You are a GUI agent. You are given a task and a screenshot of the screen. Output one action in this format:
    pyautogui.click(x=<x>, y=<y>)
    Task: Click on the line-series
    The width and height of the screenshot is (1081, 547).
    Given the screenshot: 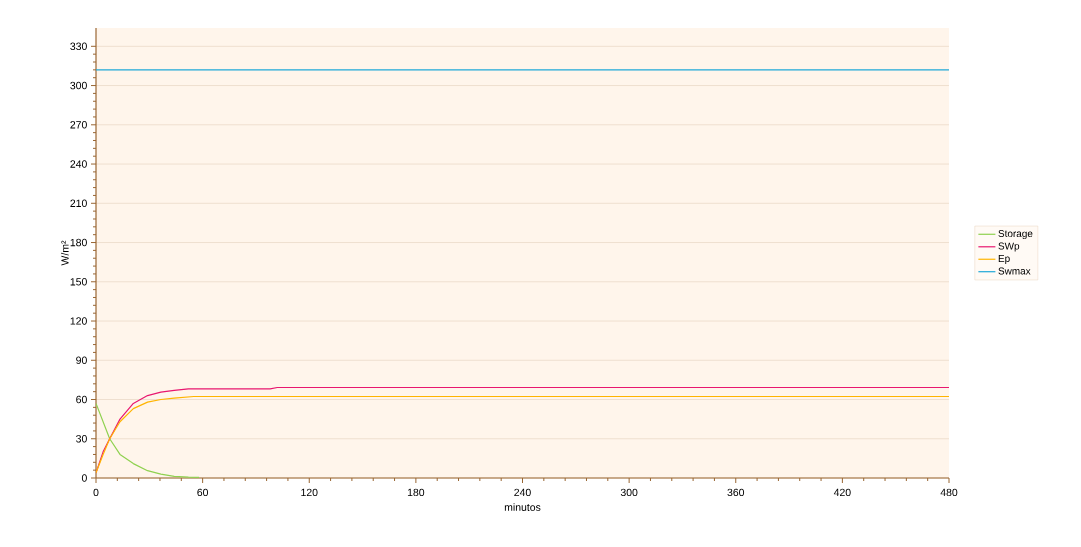 What is the action you would take?
    pyautogui.click(x=148, y=440)
    